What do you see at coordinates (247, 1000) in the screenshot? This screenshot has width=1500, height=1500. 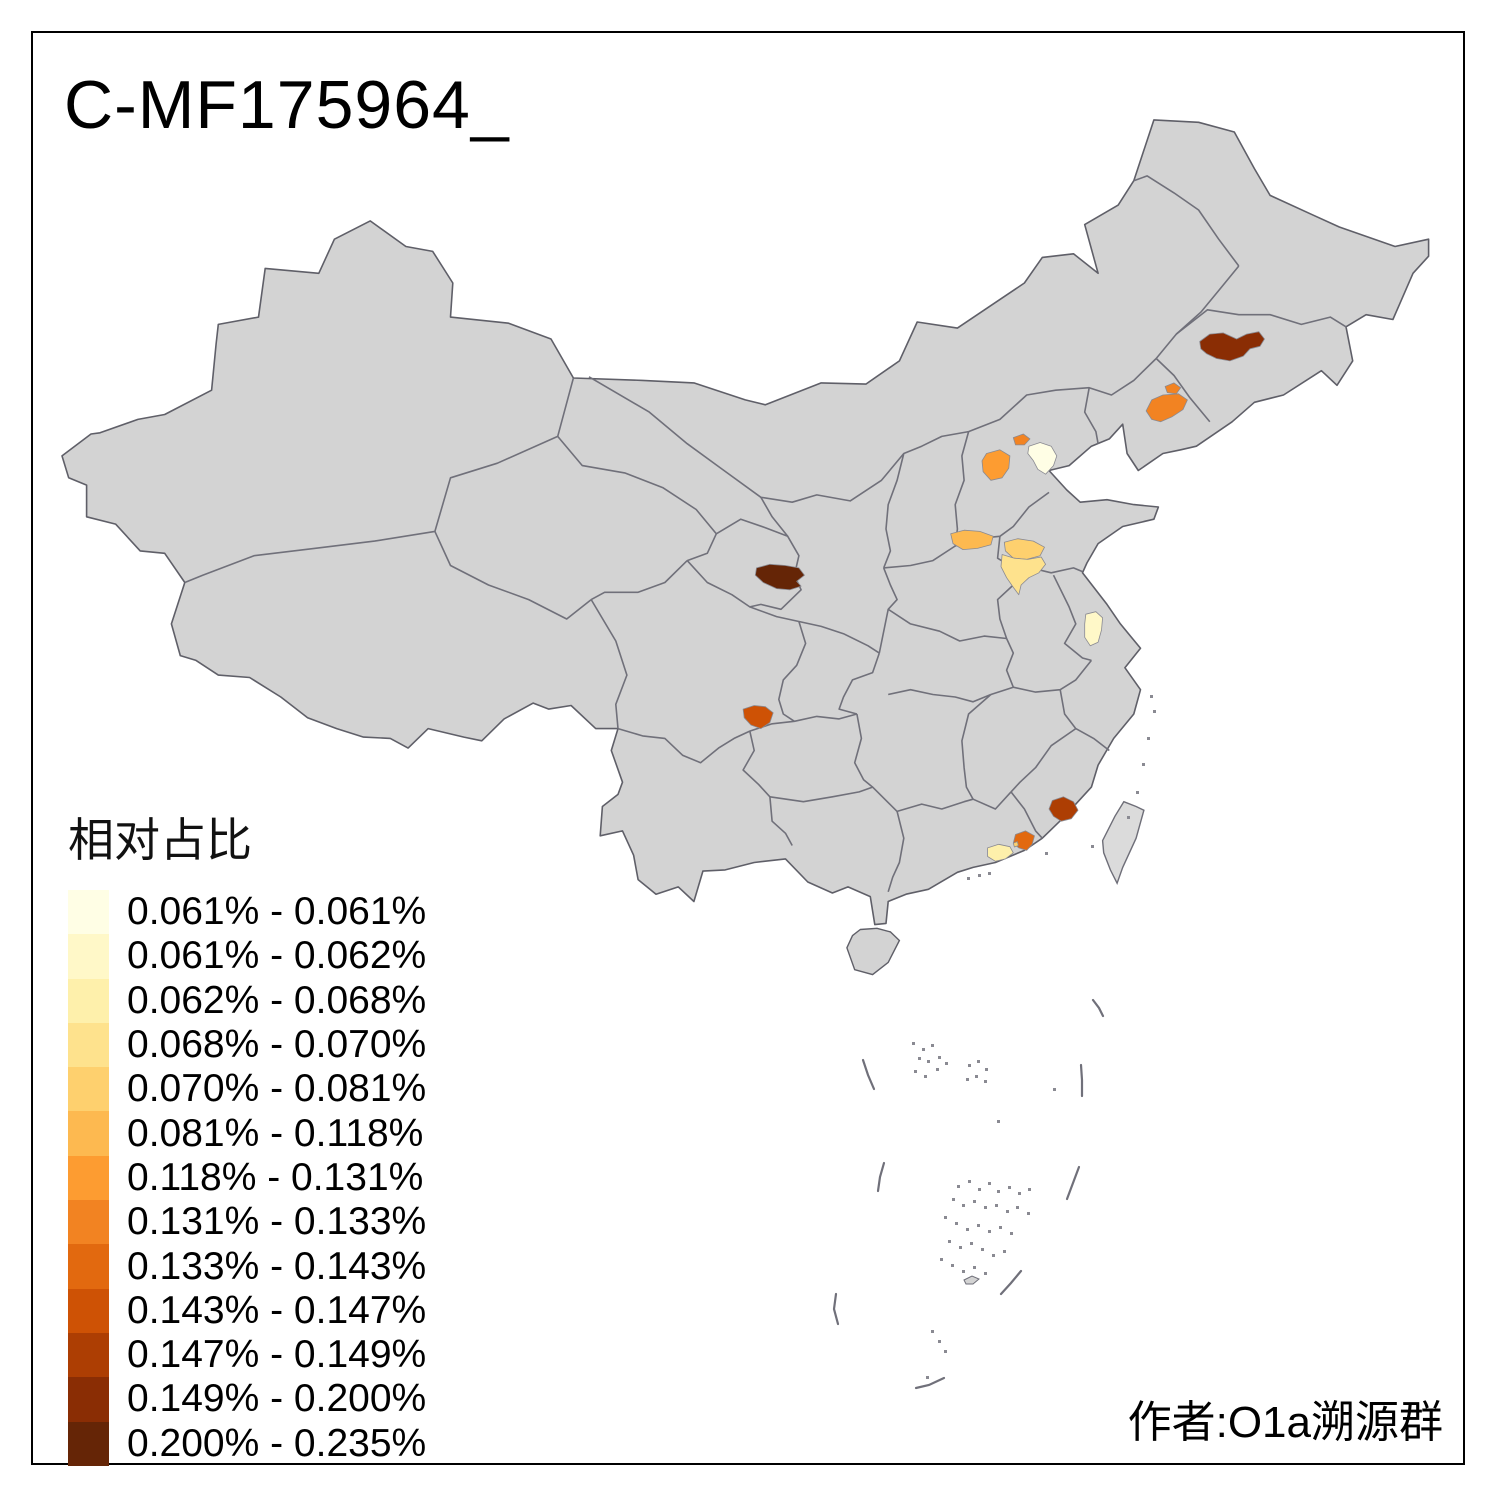 I see `legend-item: 0.062% - 0.068%` at bounding box center [247, 1000].